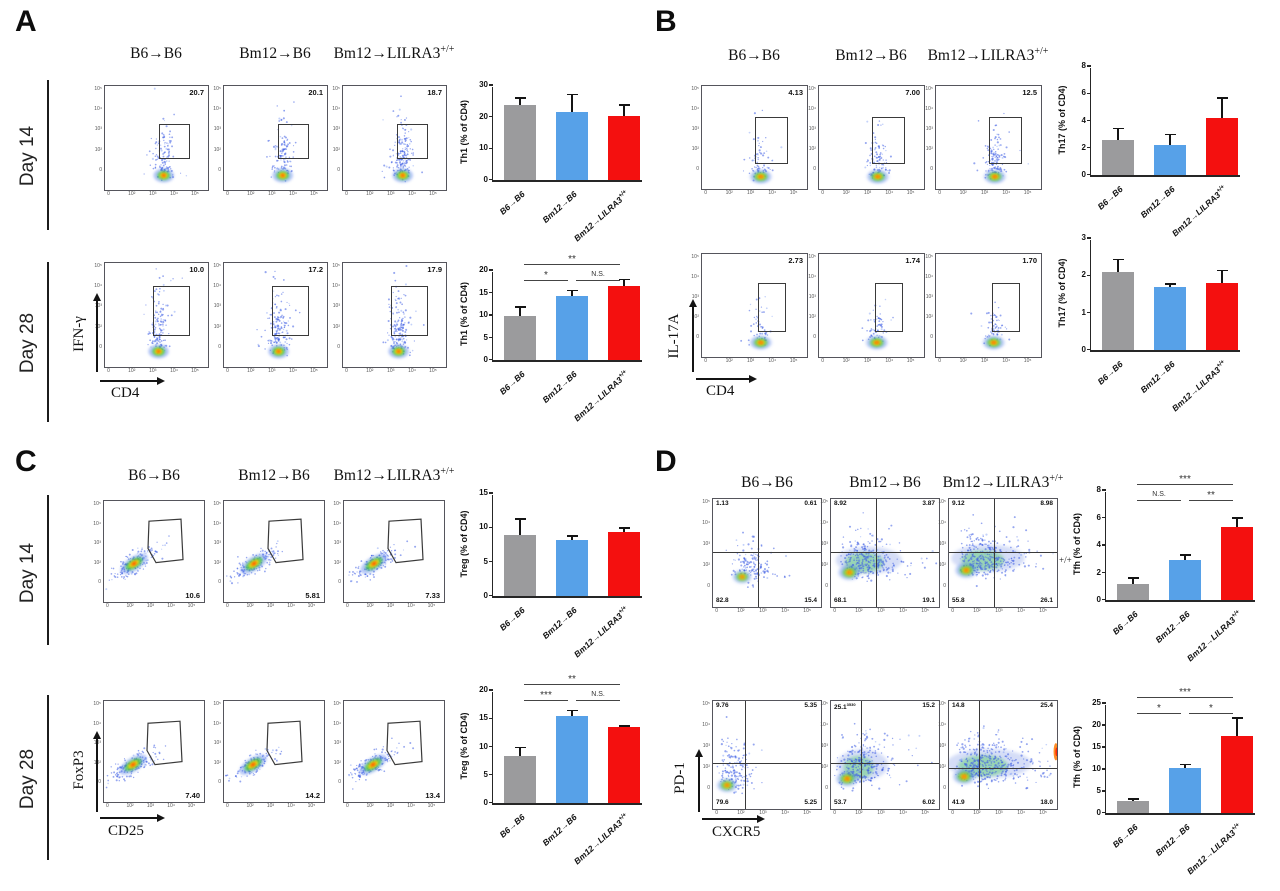 This screenshot has width=1280, height=891. What do you see at coordinates (1029, 92) in the screenshot?
I see `gate-value: 12.5` at bounding box center [1029, 92].